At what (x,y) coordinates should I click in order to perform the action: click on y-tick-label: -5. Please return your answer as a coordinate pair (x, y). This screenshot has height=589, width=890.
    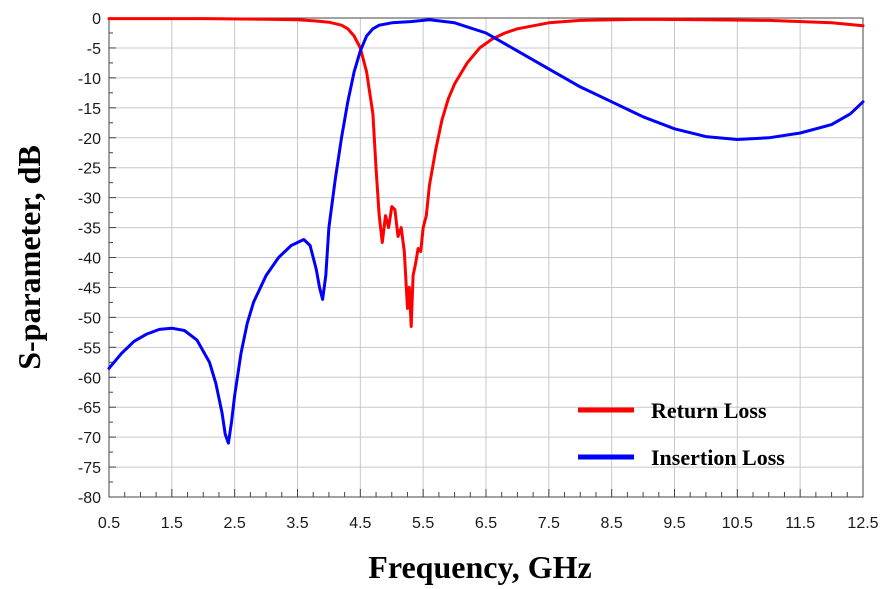
    Looking at the image, I should click on (94, 49).